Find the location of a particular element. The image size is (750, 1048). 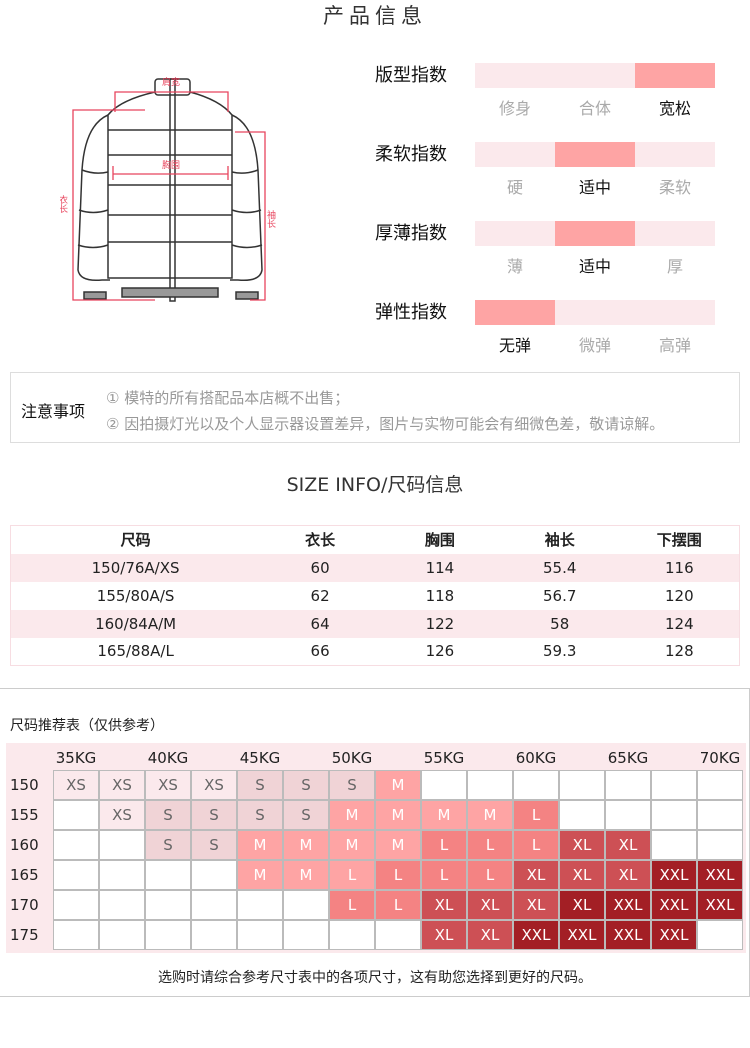

table-cell: 66 is located at coordinates (320, 651).